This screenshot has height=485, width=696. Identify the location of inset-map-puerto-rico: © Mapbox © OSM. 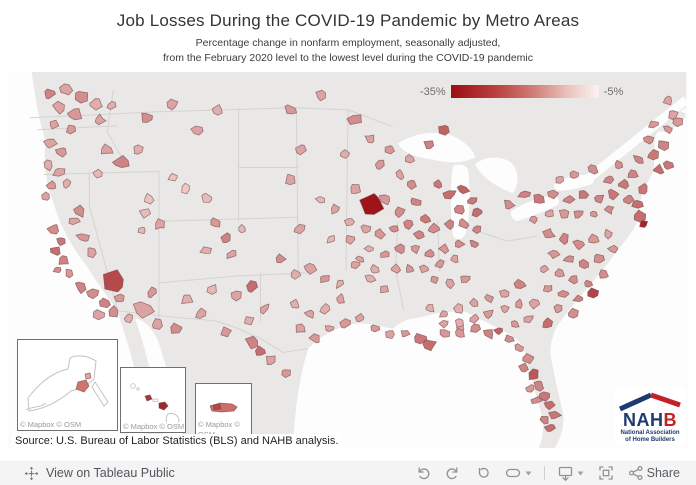
(223, 412).